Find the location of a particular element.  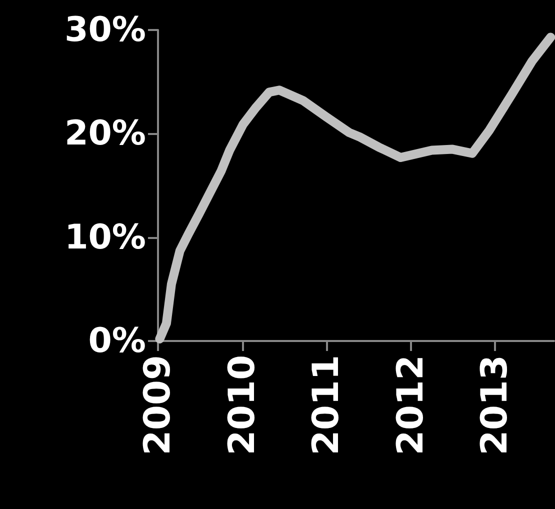

x-tick-label: 2012 is located at coordinates (411, 405).